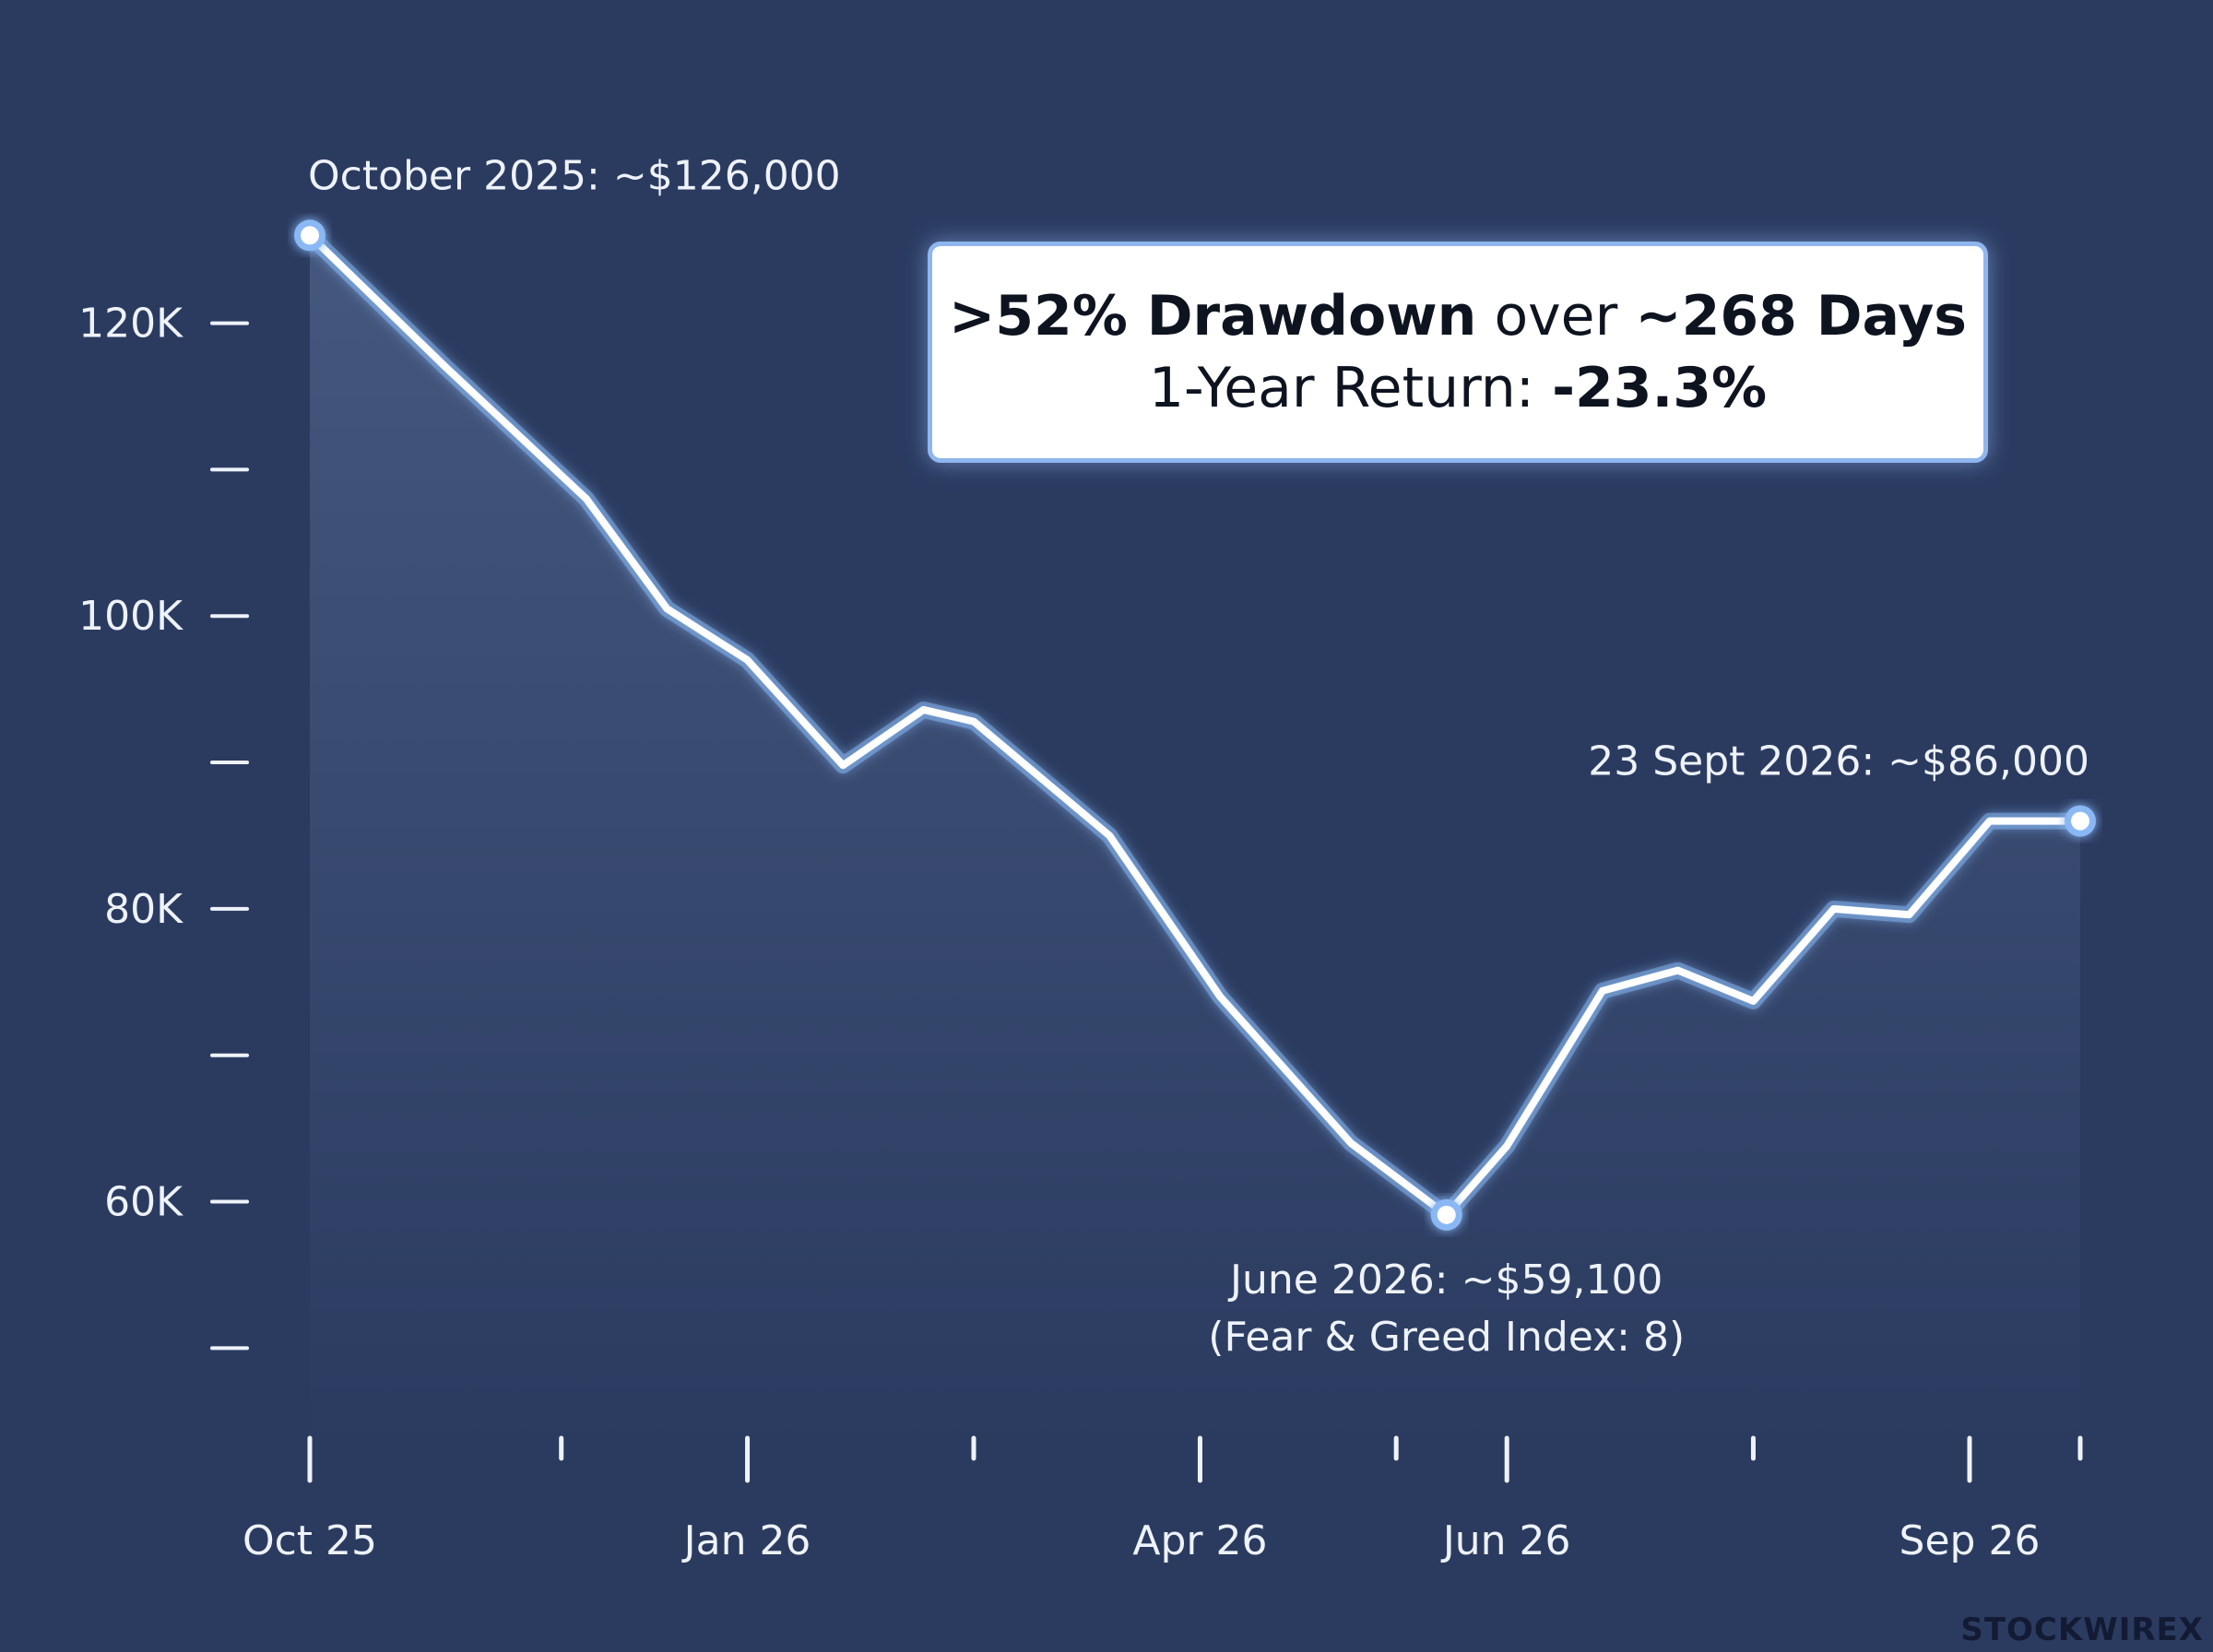  Describe the element at coordinates (1341, 388) in the screenshot. I see `return-label: 1-Year Return:` at that location.